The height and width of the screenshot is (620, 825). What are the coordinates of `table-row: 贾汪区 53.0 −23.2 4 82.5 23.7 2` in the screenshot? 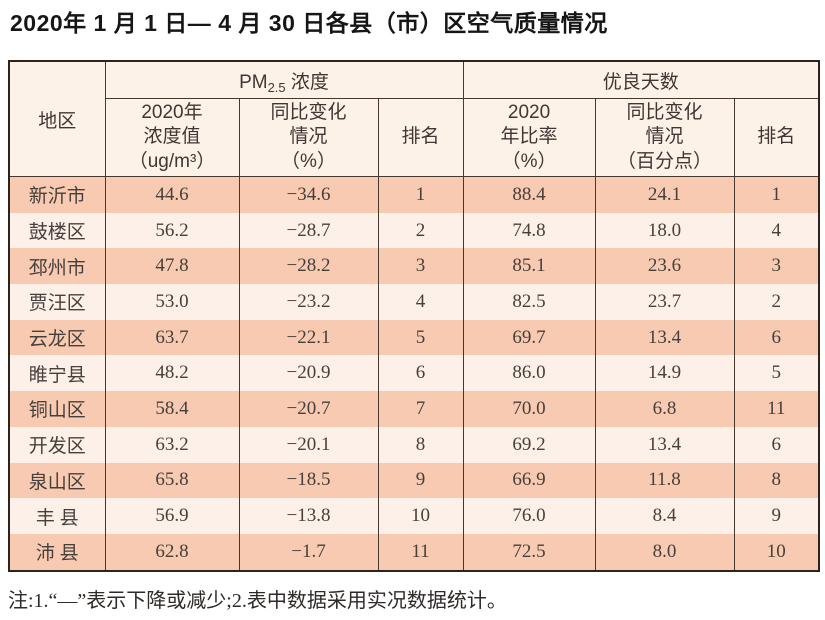 It's located at (414, 302).